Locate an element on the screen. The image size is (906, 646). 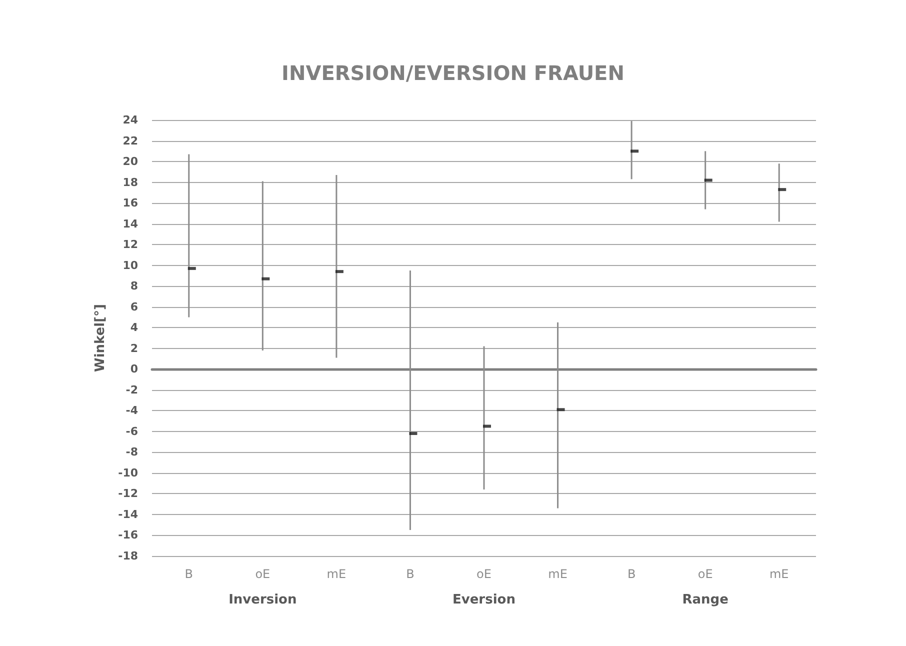
text: Range is located at coordinates (705, 600).